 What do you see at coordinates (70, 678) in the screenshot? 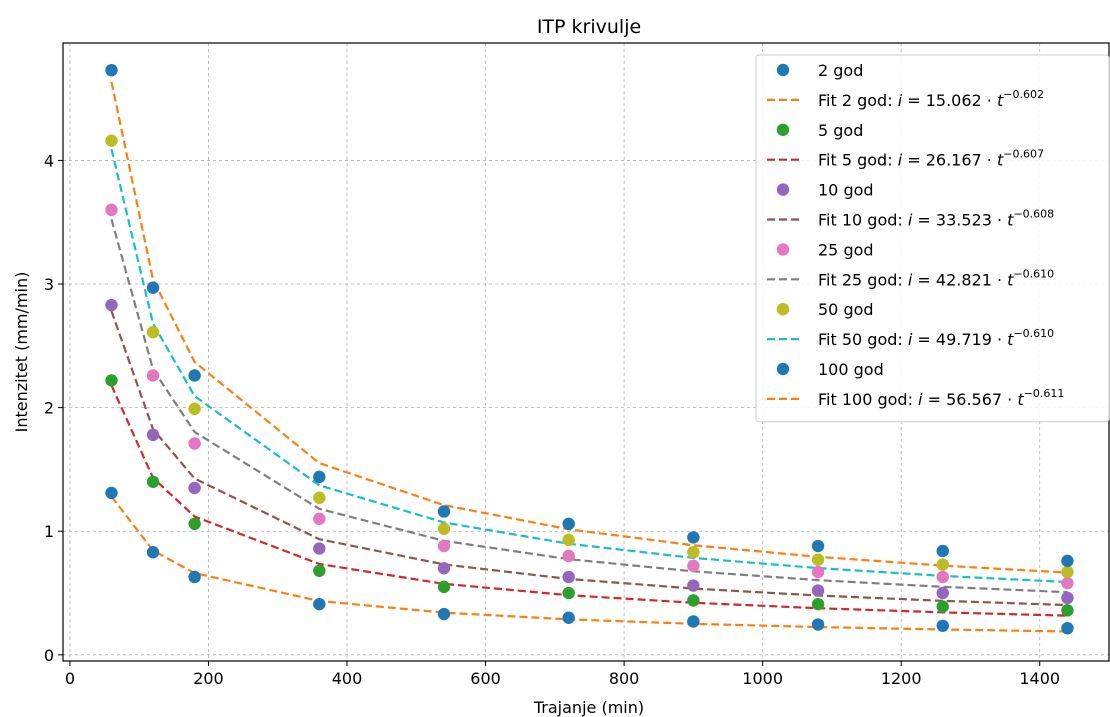
I see `x-tick-label: 0` at bounding box center [70, 678].